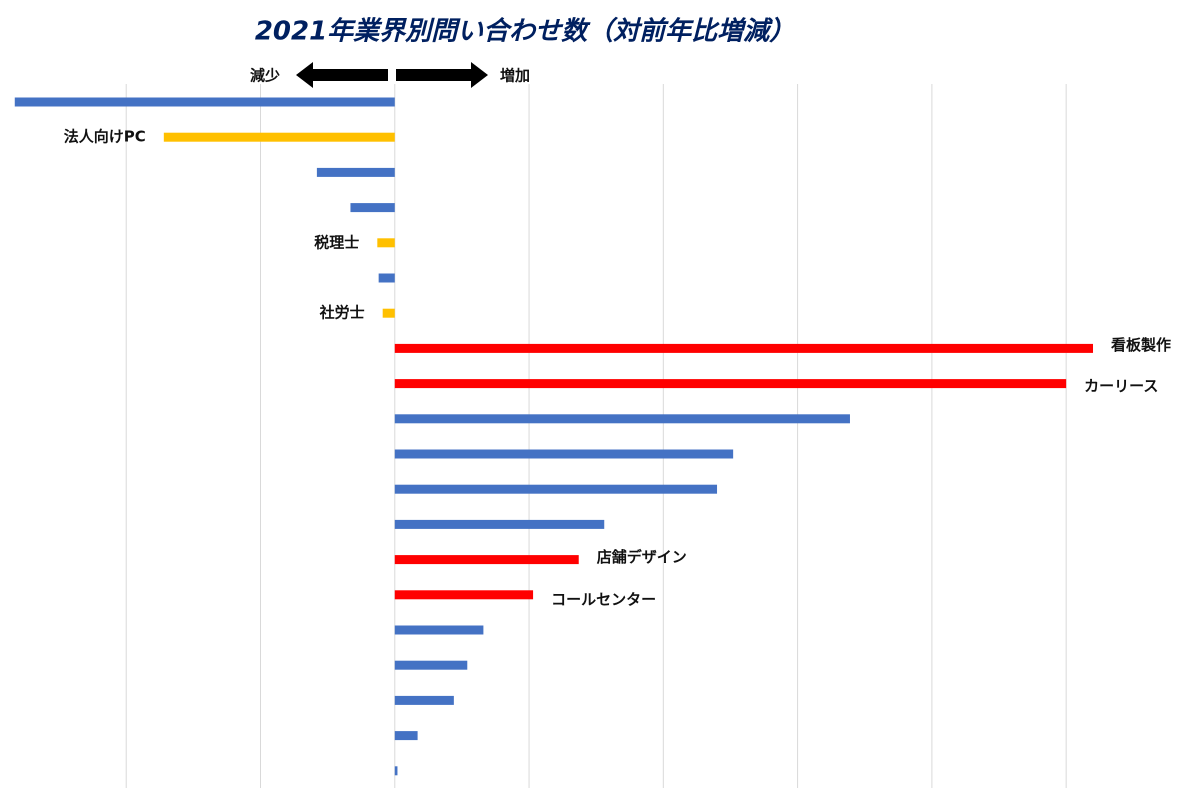  I want to click on bar-label: 社労士, so click(342, 313).